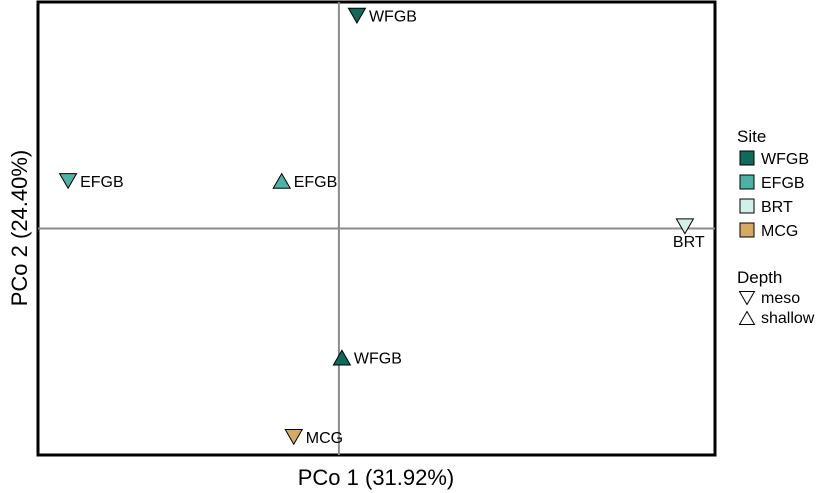  Describe the element at coordinates (19, 228) in the screenshot. I see `y-axis-title: PCo 2 (24.40%)` at that location.